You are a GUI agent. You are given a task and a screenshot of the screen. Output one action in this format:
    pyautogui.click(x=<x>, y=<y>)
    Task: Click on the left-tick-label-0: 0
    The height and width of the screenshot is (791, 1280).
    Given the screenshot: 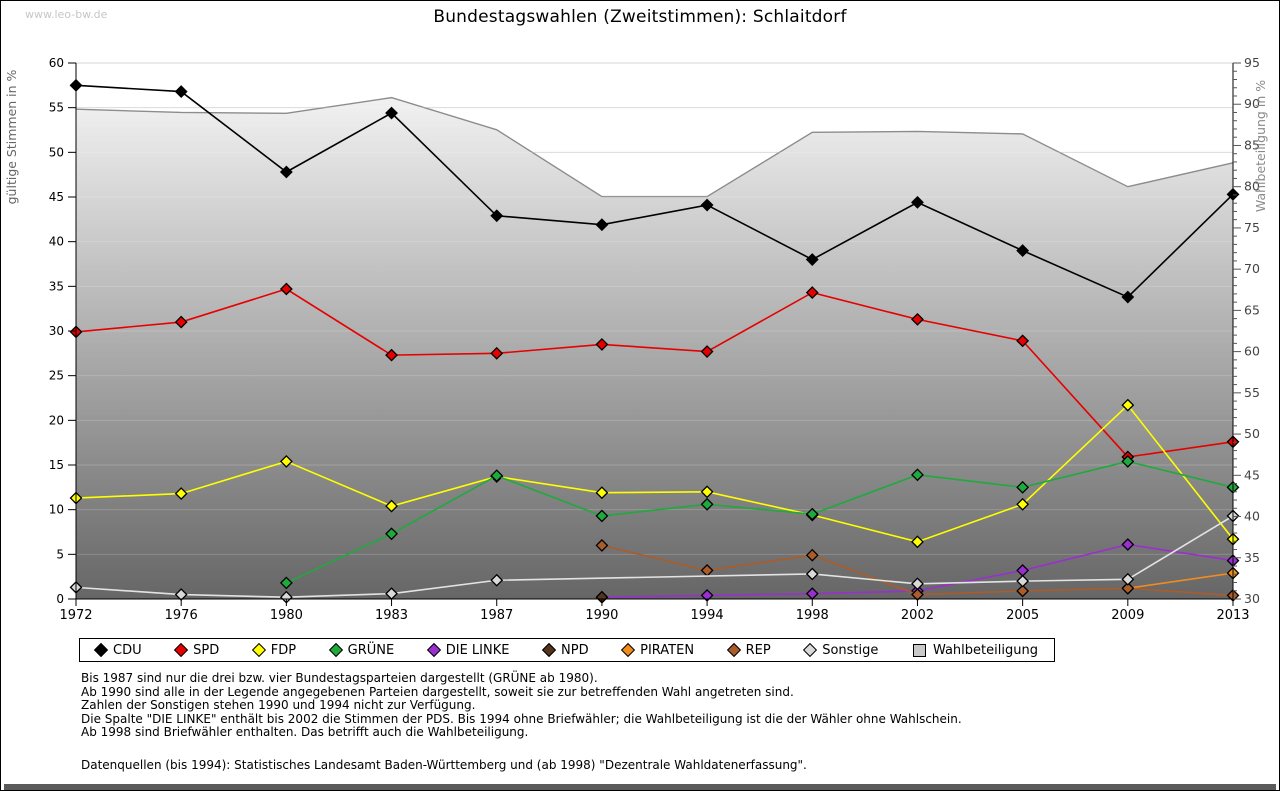 What is the action you would take?
    pyautogui.click(x=60, y=599)
    